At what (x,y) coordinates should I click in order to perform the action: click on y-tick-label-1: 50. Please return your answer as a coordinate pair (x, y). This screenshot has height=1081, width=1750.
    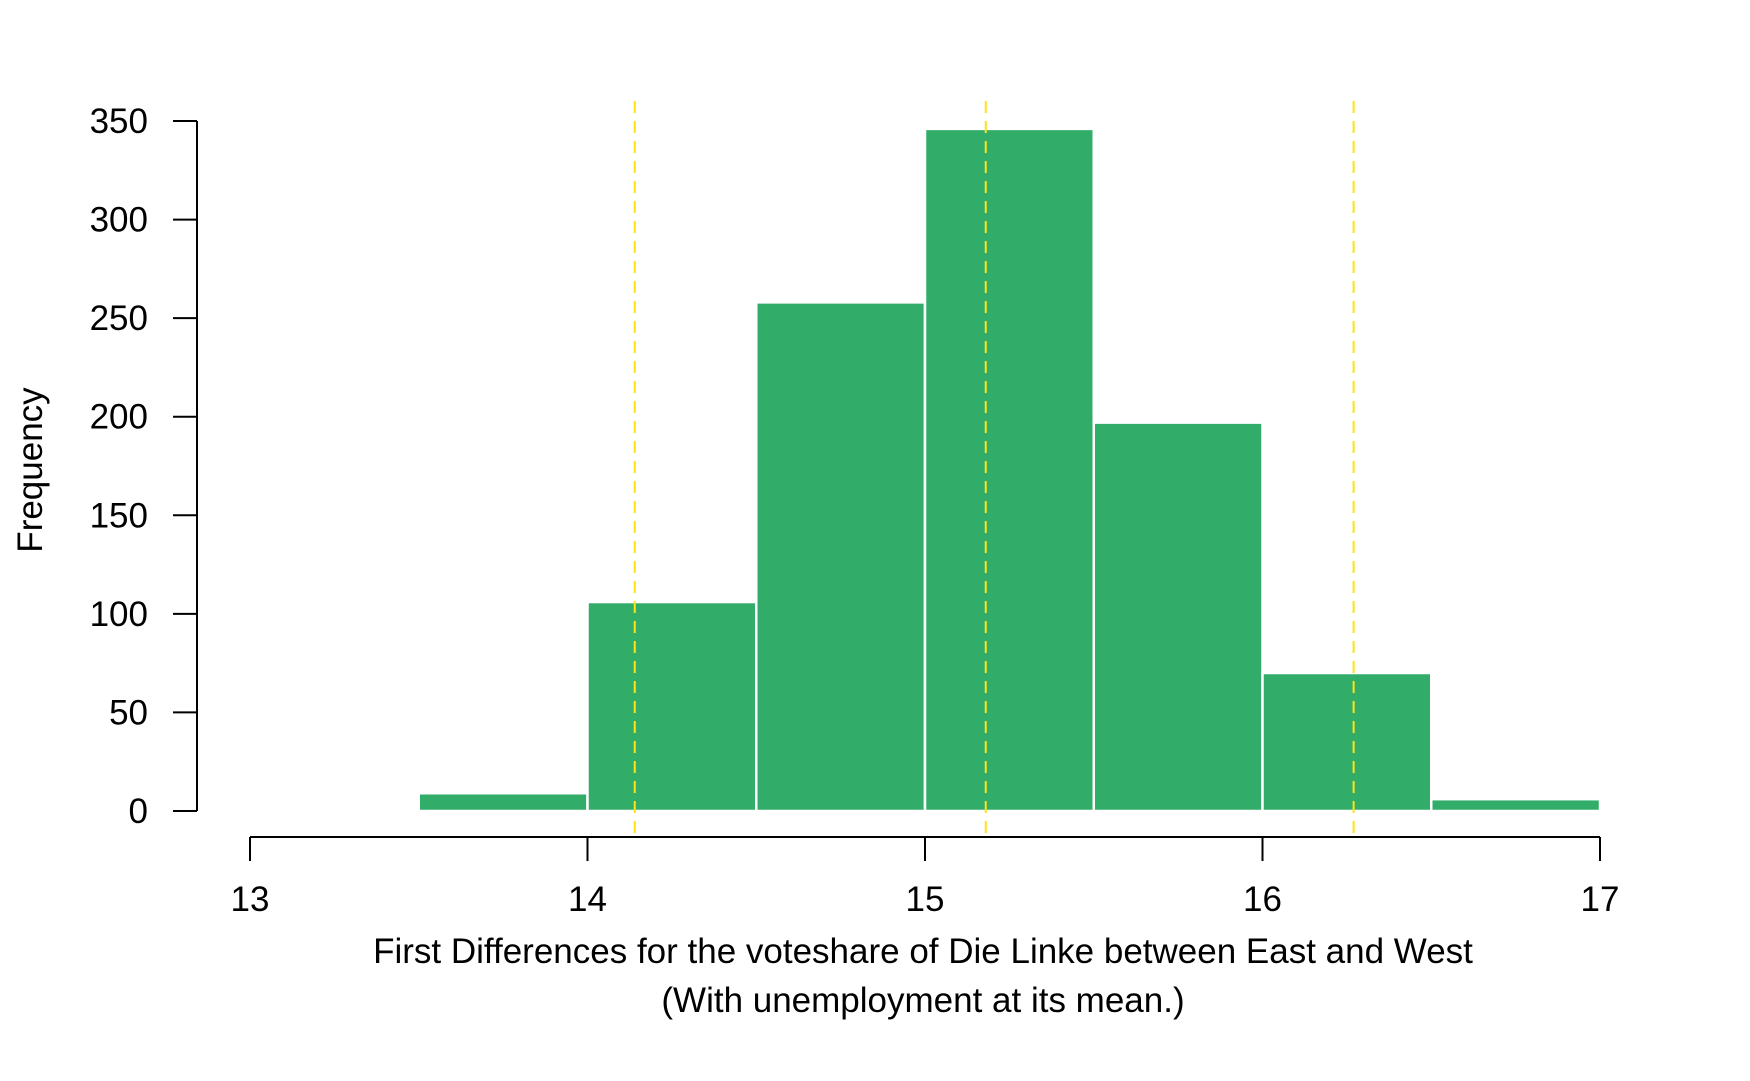
    Looking at the image, I should click on (128, 712).